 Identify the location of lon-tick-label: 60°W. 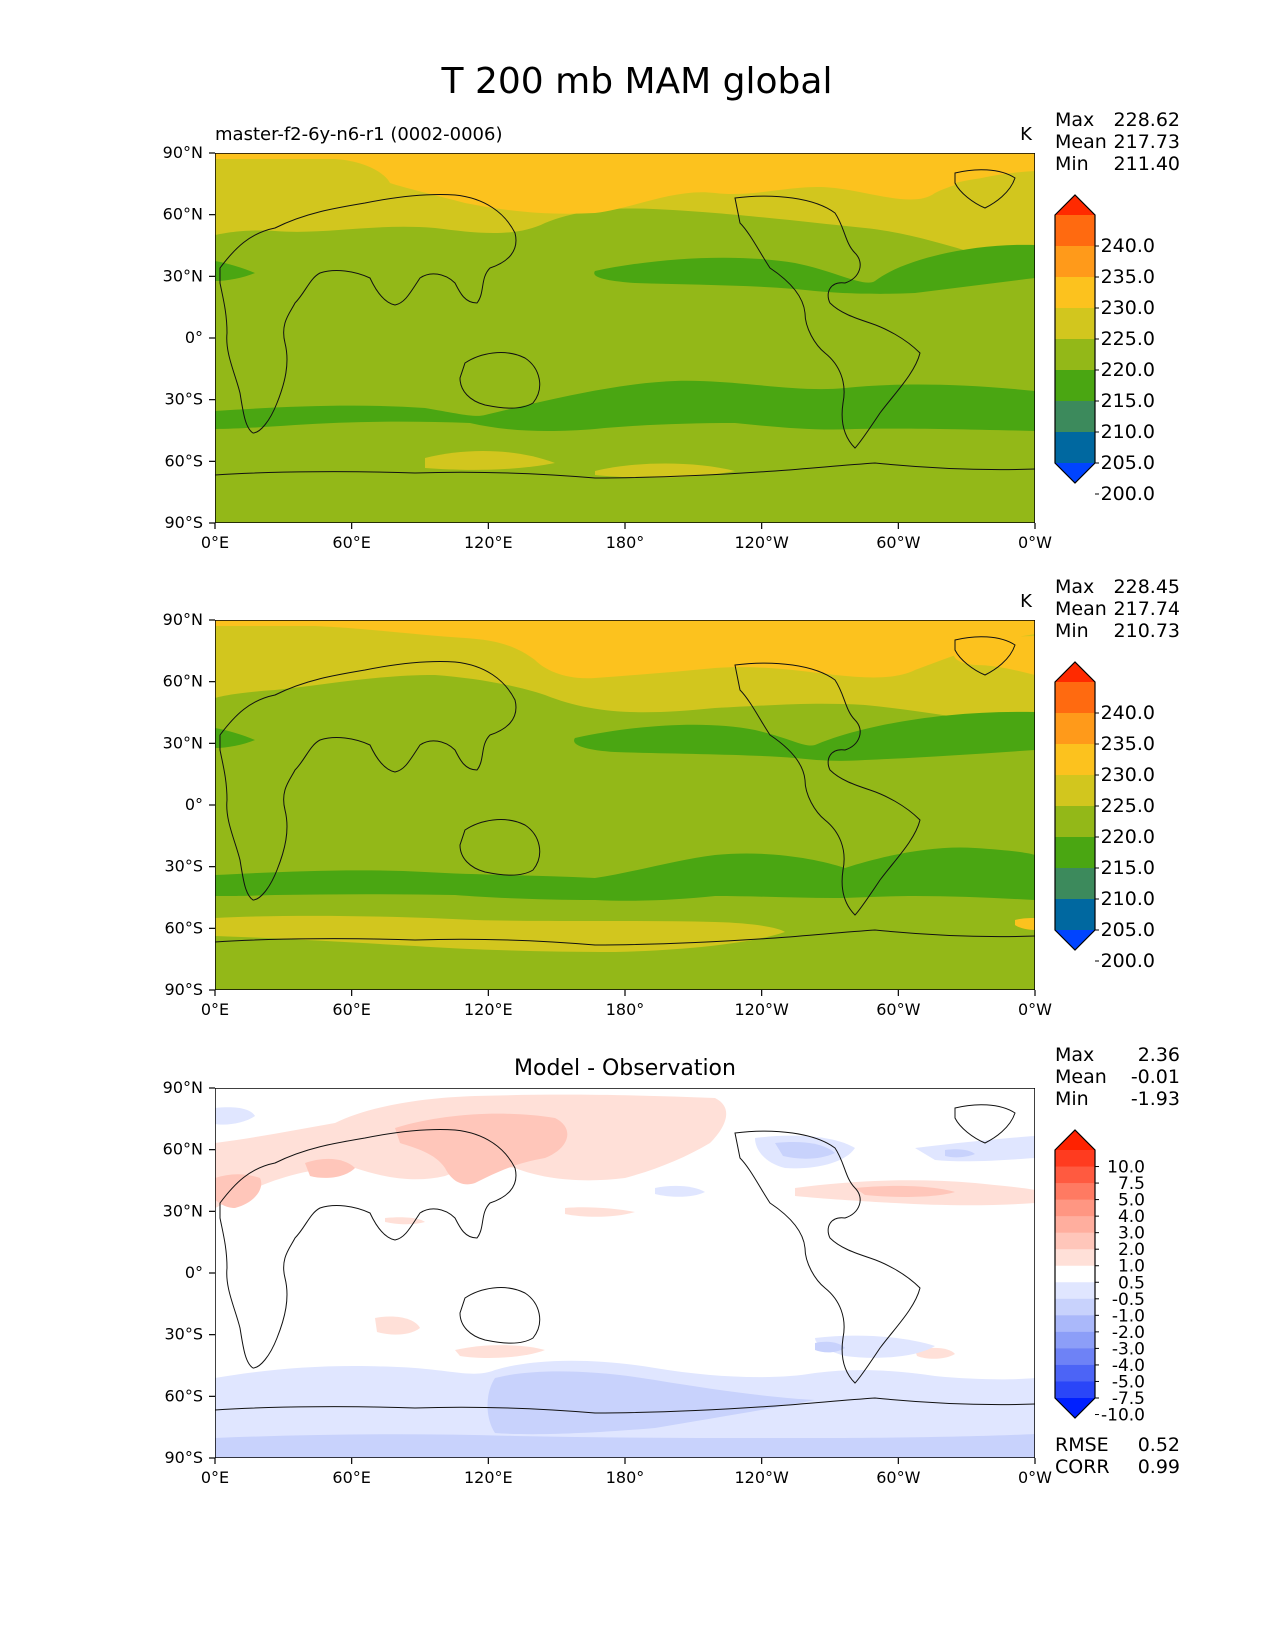
(898, 1009).